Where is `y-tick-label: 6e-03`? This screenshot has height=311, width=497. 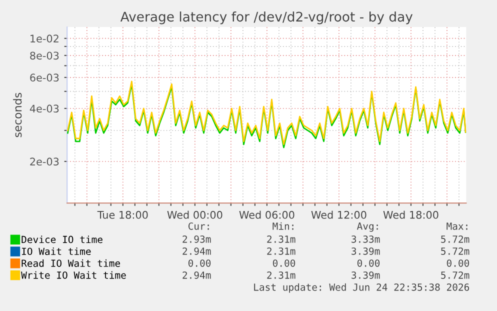 y-tick-label: 6e-03 is located at coordinates (44, 78).